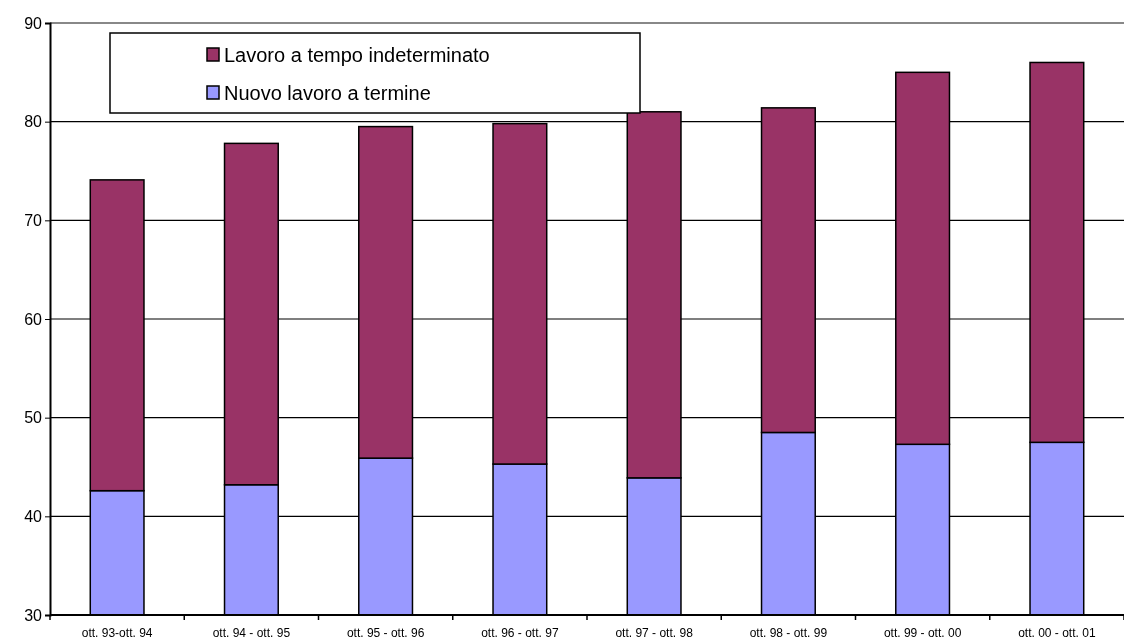 The image size is (1124, 644). I want to click on y-tick-label: 70, so click(33, 220).